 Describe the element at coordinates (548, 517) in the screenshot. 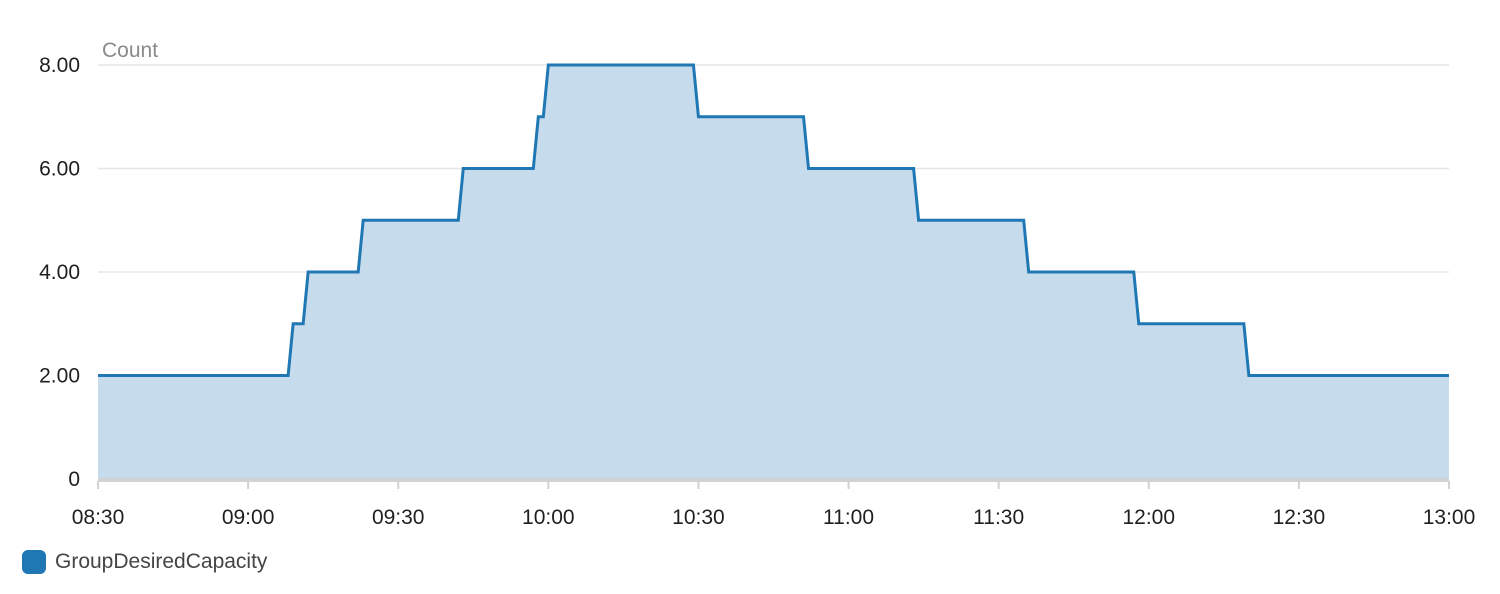

I see `x-tick-label: 10:00` at that location.